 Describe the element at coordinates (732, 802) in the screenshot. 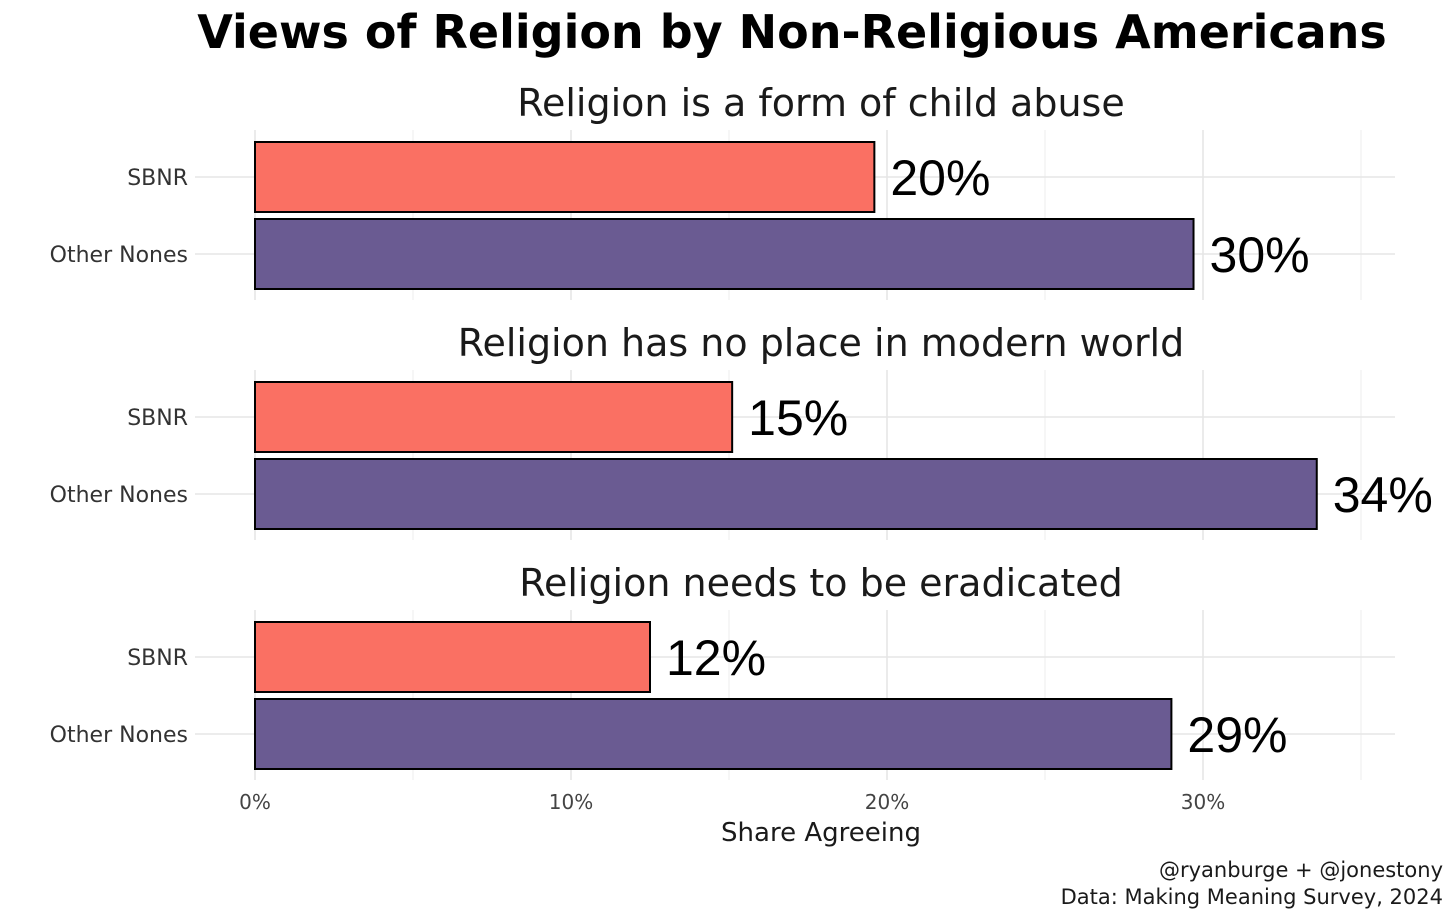

I see `x-axis: 0% 10% 20% 30%` at that location.